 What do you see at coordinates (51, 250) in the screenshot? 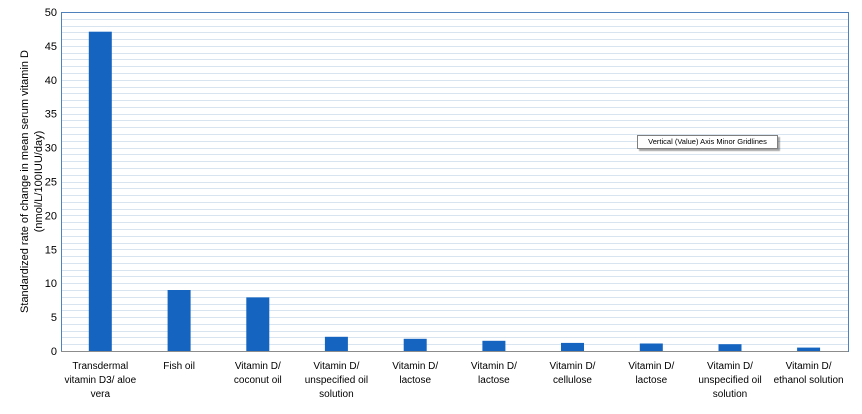
I see `y-tick-label: 15` at bounding box center [51, 250].